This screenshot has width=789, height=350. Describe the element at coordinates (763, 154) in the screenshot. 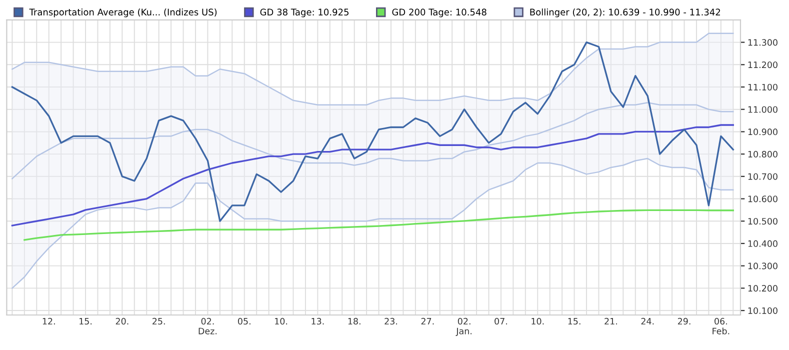

I see `y-tick-label: 10.800` at that location.